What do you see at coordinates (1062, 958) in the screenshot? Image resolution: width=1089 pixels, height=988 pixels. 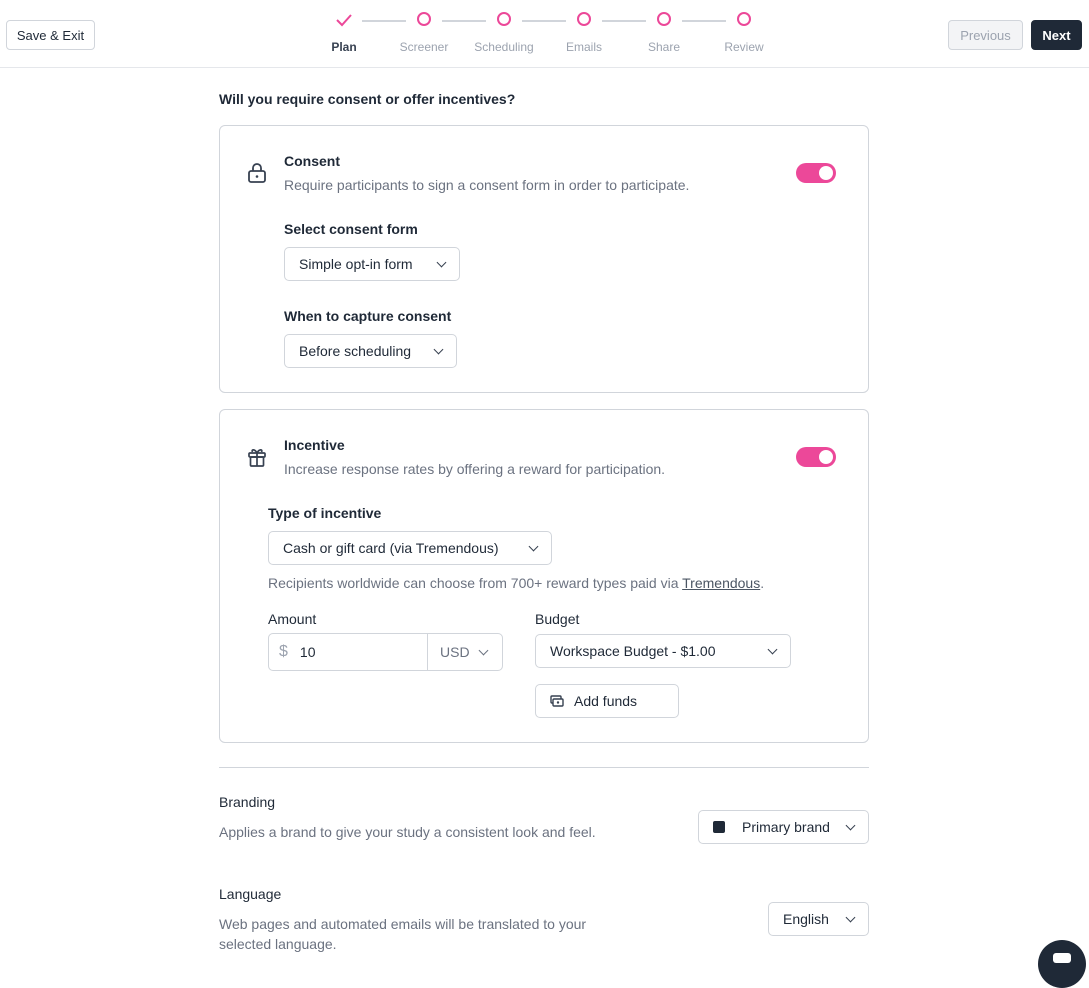 I see `chat-icon` at bounding box center [1062, 958].